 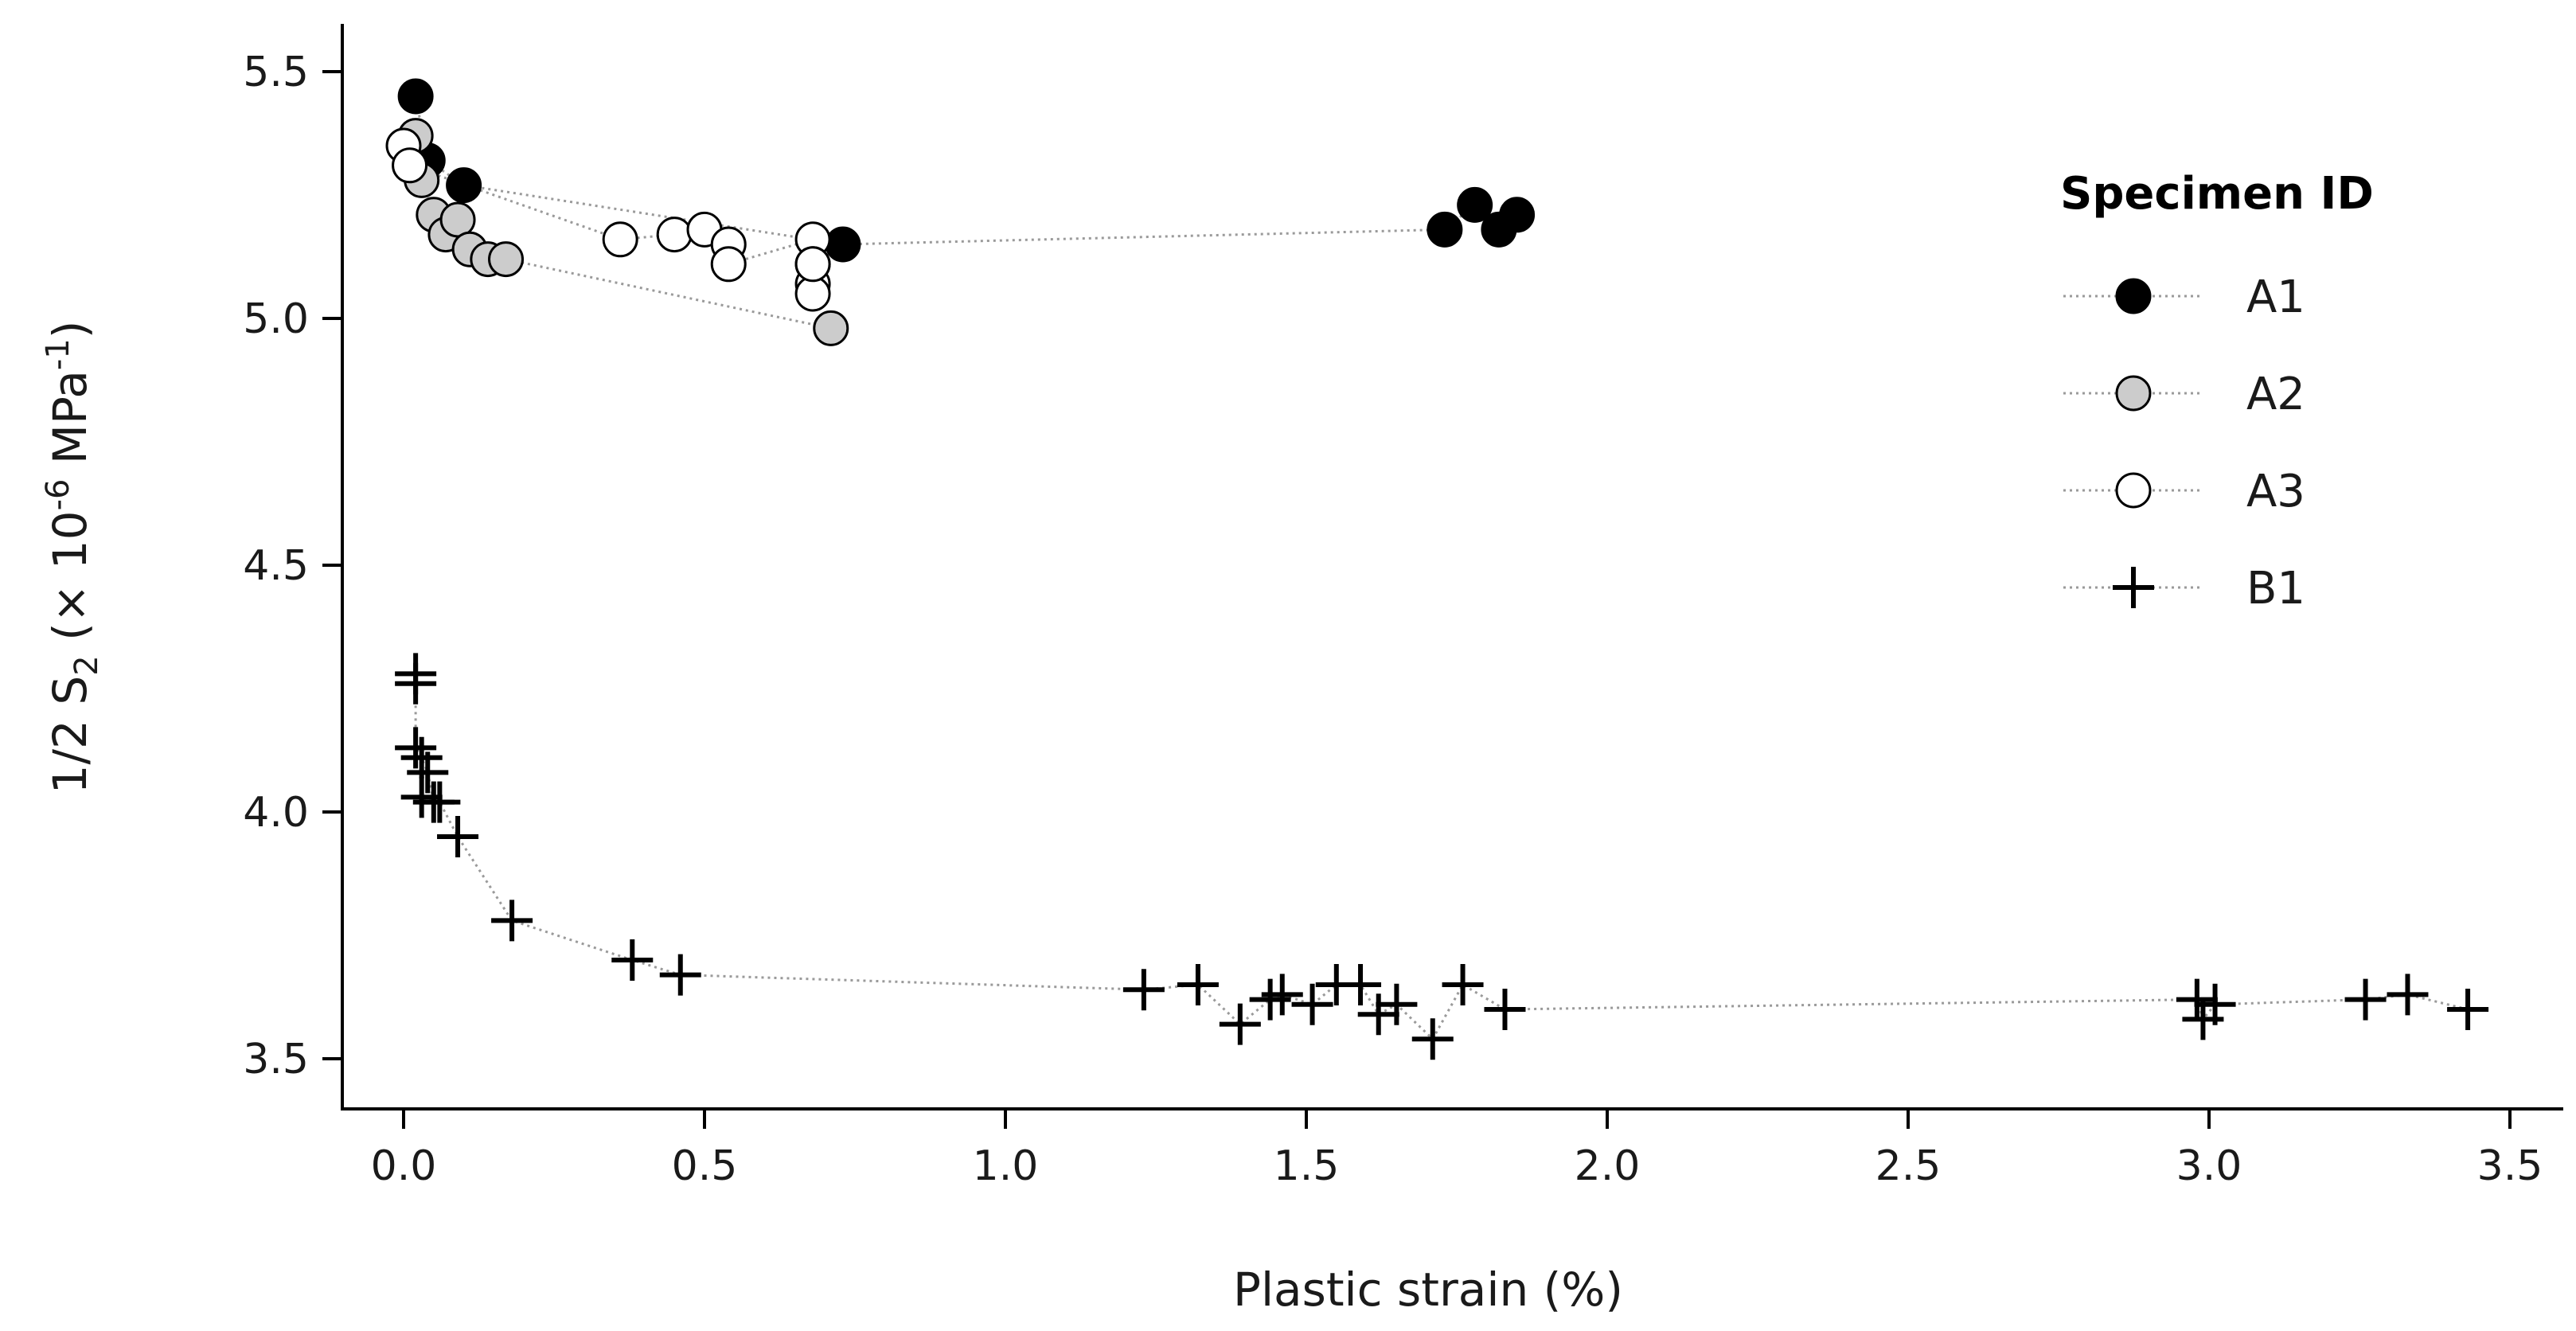 I want to click on x-tick-label: 2.5, so click(x=1908, y=1166).